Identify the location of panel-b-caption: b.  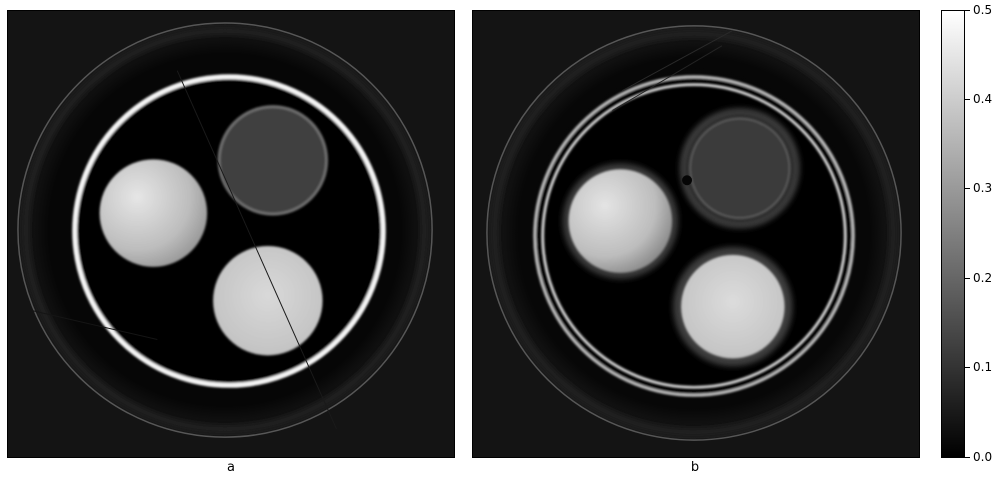
(695, 467).